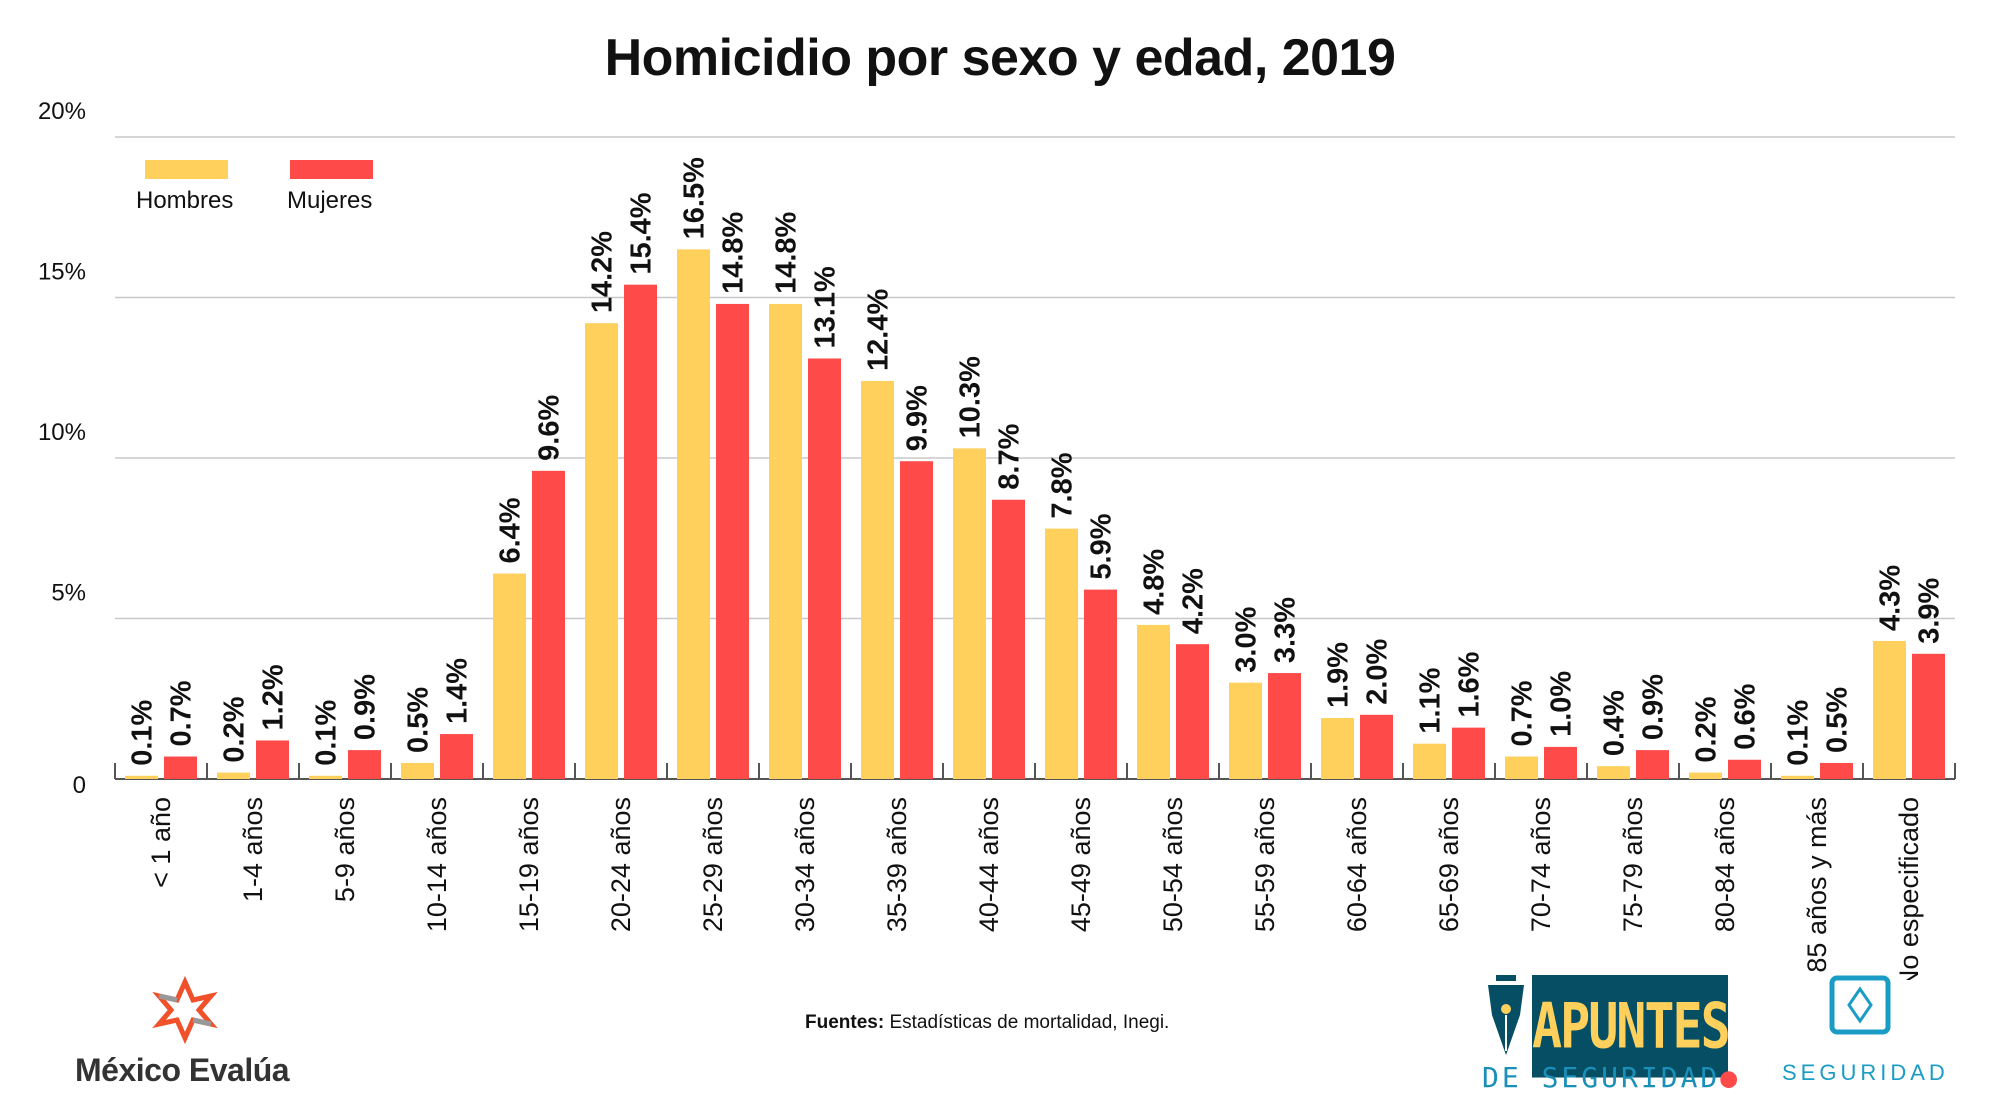  I want to click on data-label: 7.8%, so click(1063, 485).